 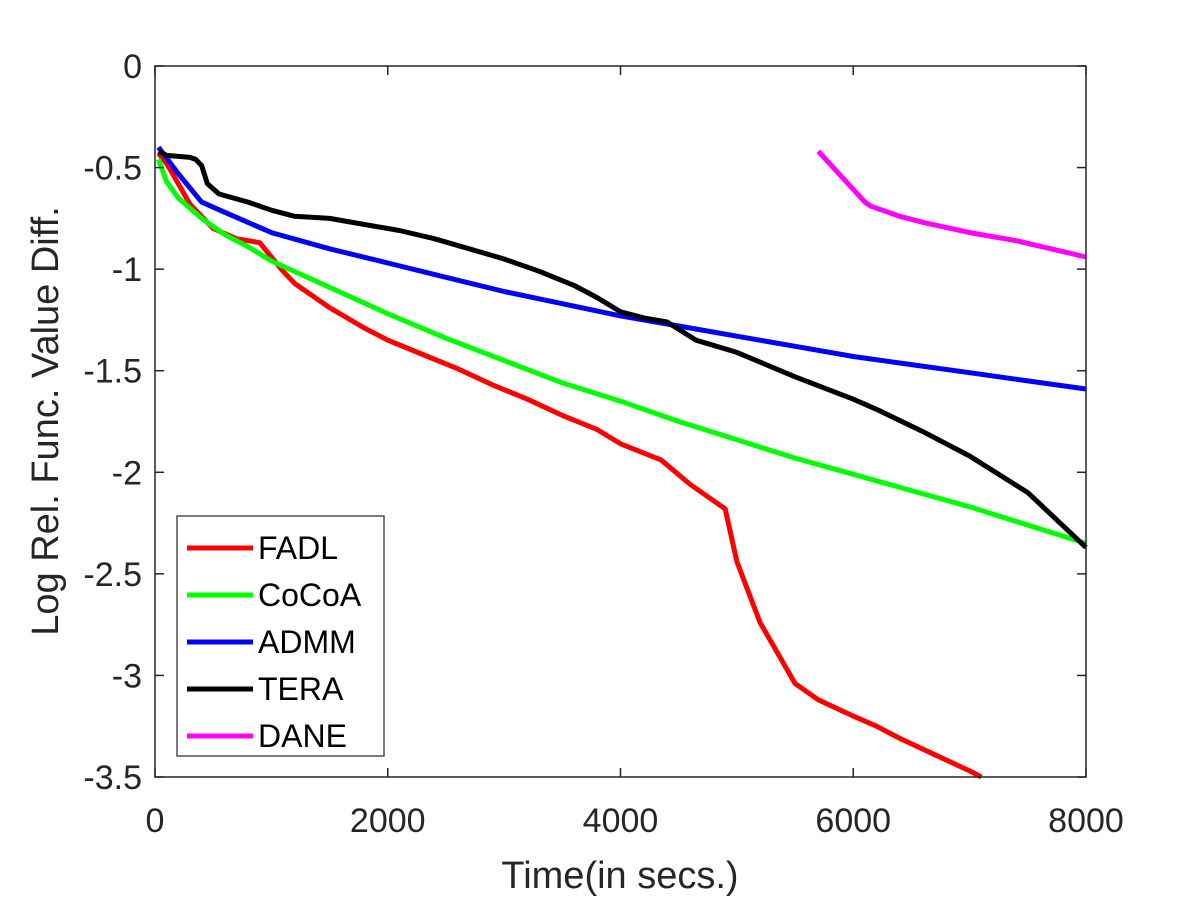 I want to click on y-tick-label: -1.5, so click(x=112, y=372).